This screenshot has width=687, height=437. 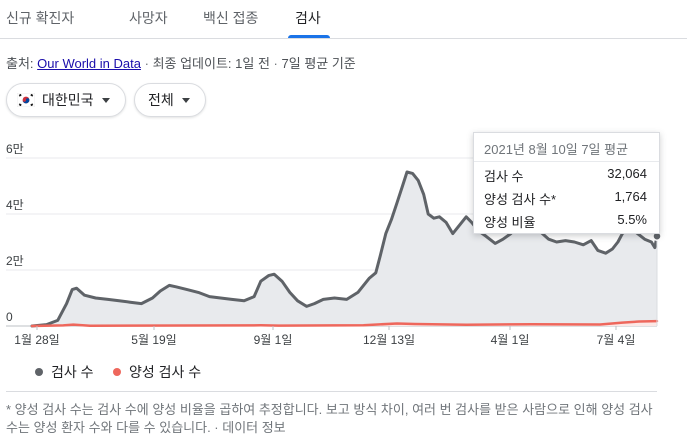 I want to click on y-tick-label: 4만, so click(x=15, y=205).